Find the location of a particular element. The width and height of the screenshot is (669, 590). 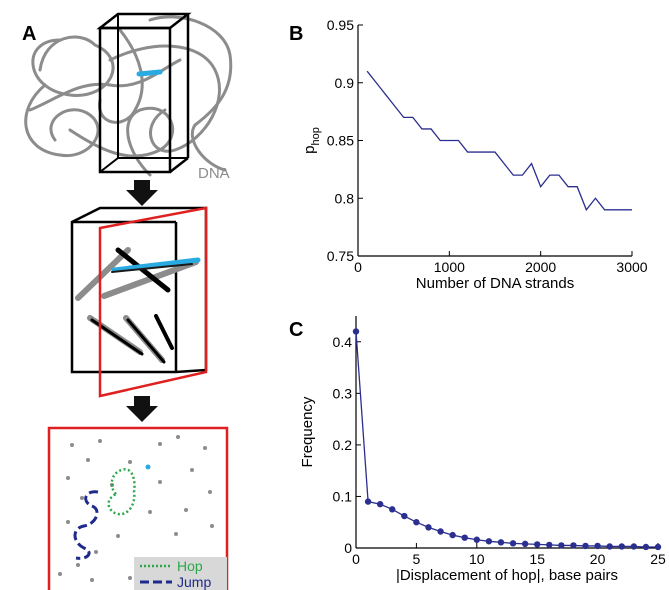

zoom-slab-outline is located at coordinates (139, 290).